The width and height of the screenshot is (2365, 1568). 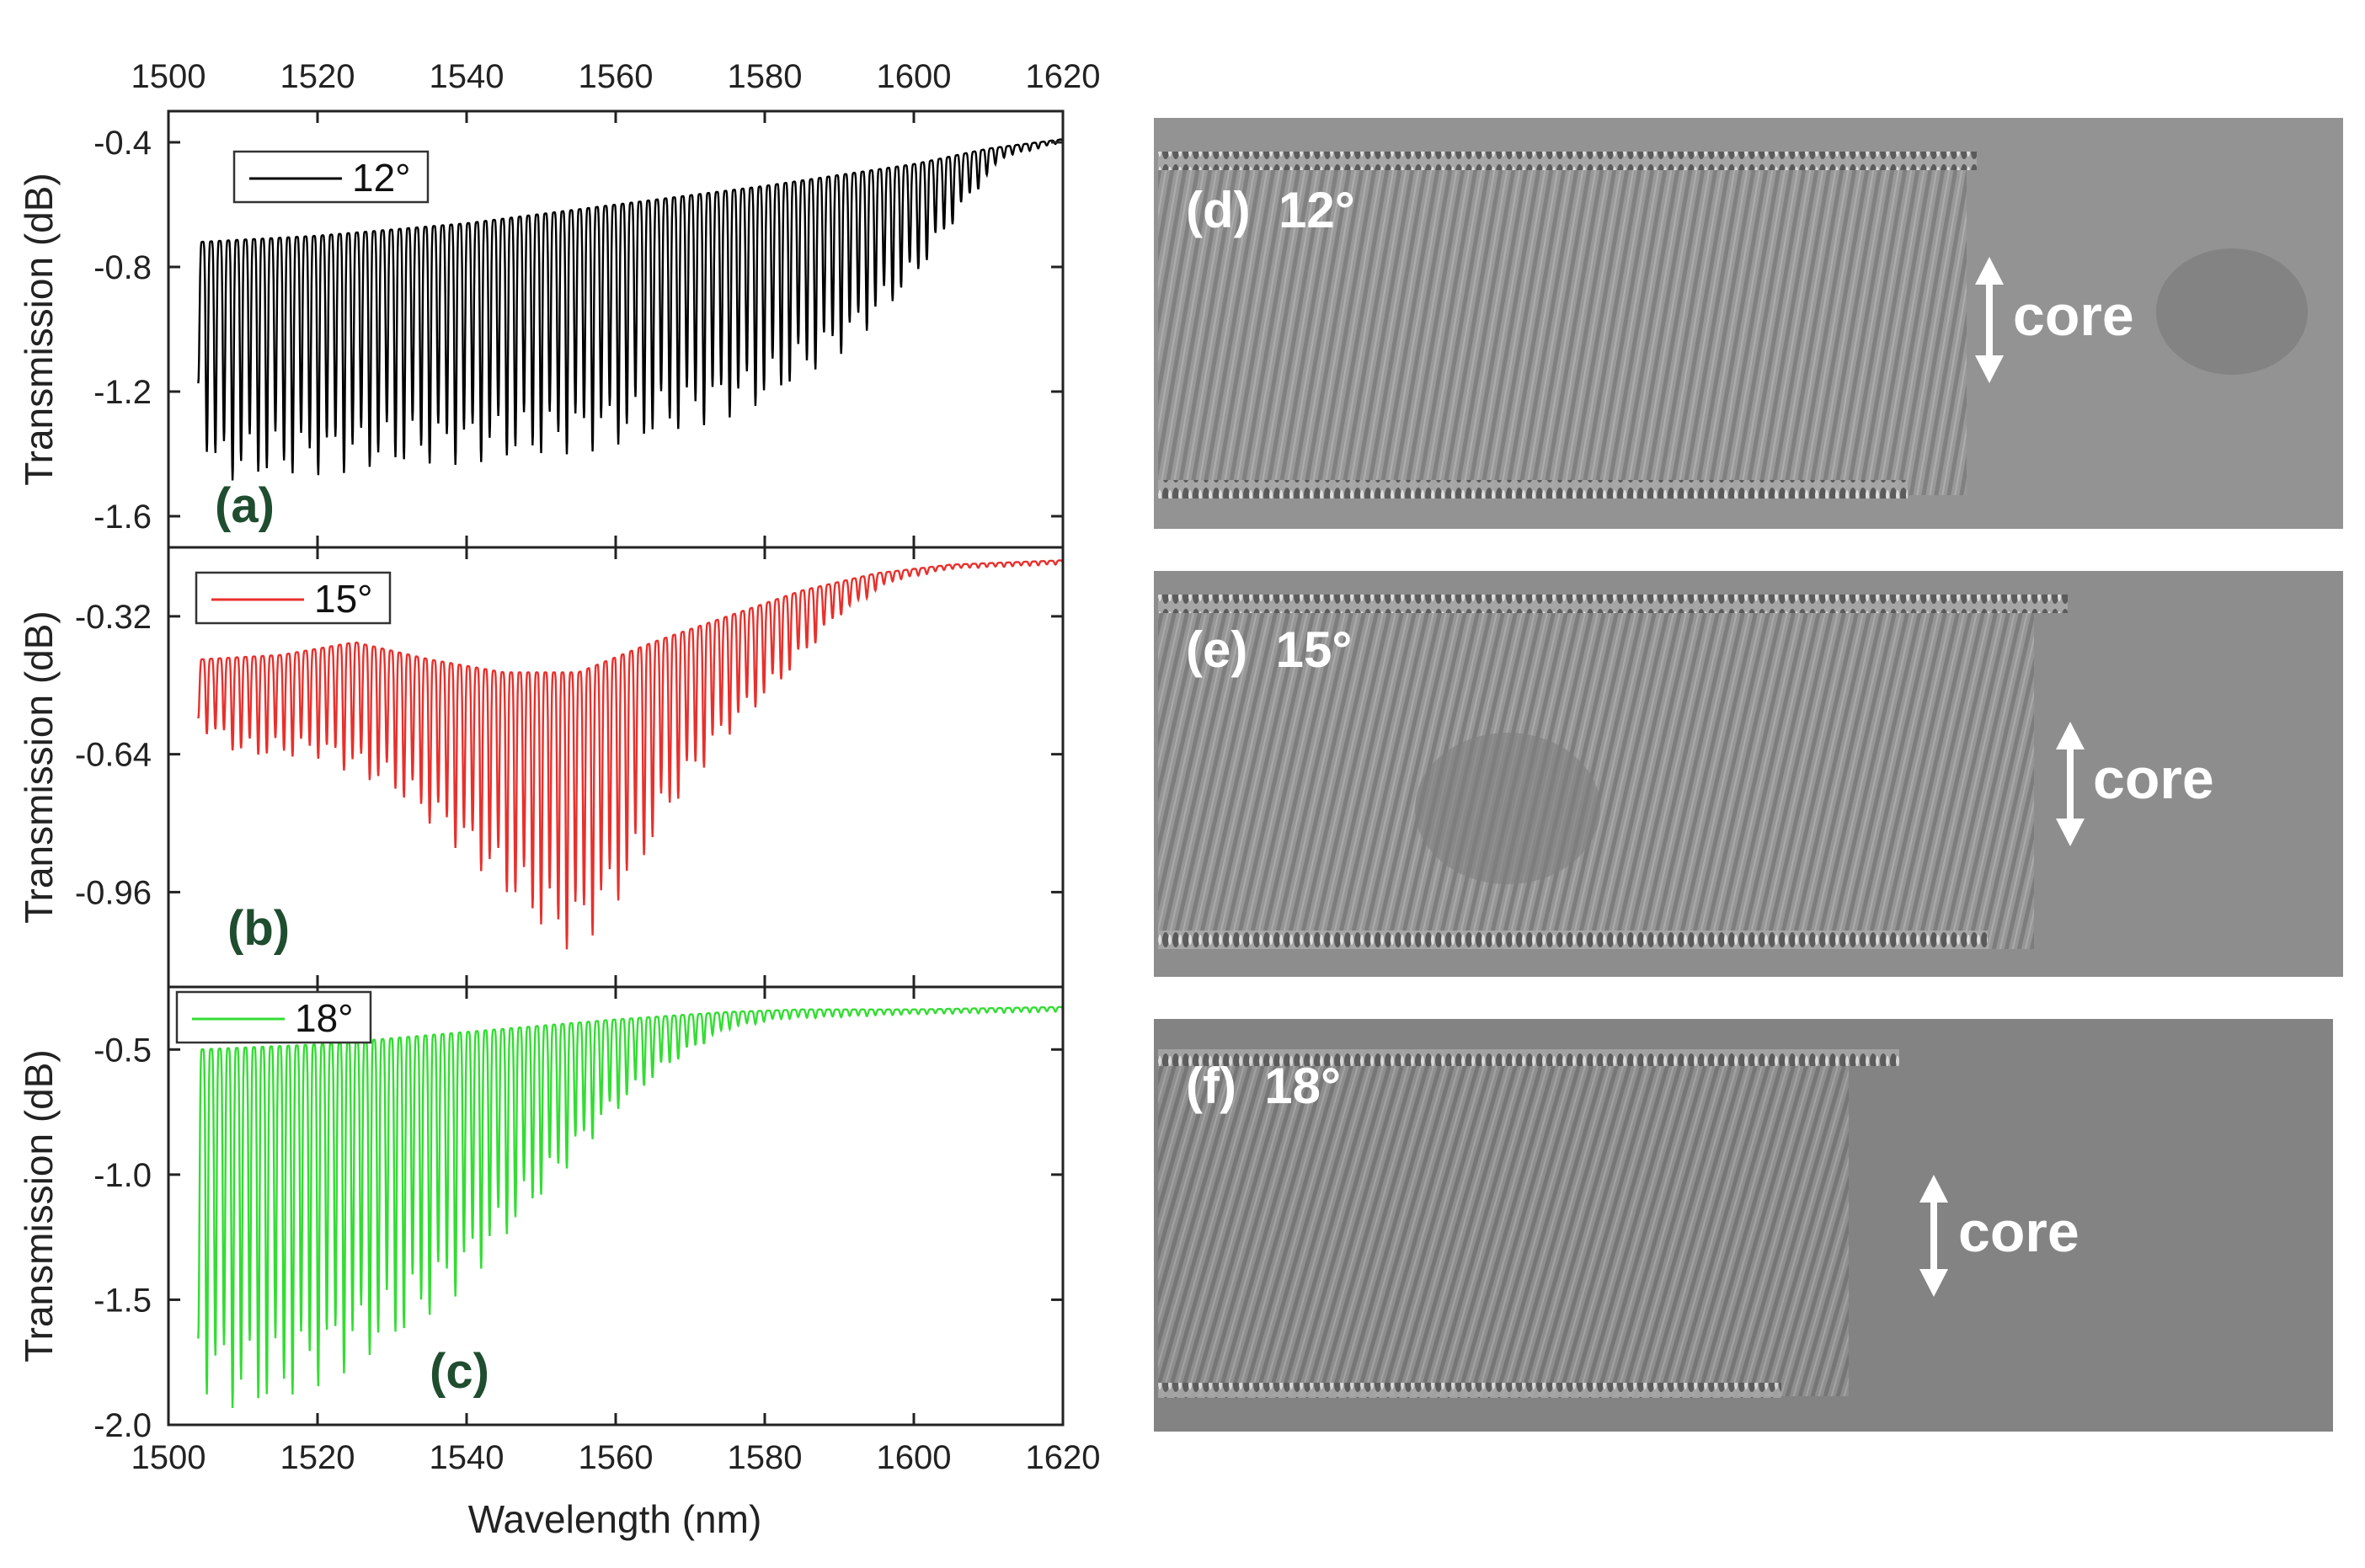 What do you see at coordinates (122, 1050) in the screenshot?
I see `y-tick-label: -0.5` at bounding box center [122, 1050].